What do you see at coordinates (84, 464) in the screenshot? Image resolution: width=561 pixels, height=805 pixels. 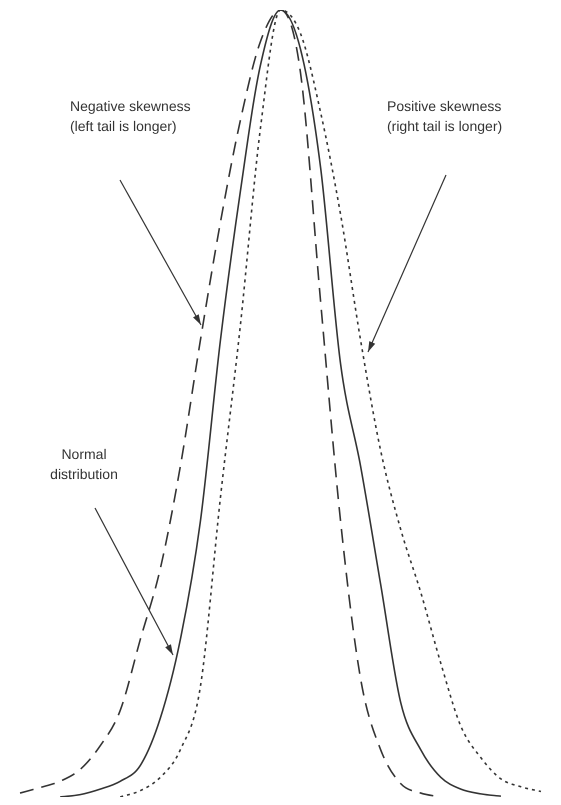 I see `annotation: Normal distribution` at bounding box center [84, 464].